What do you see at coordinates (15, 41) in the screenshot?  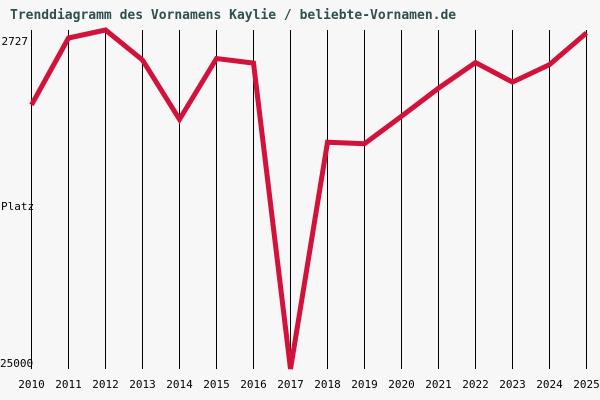 I see `y-axis-best-rank-label: 2727` at bounding box center [15, 41].